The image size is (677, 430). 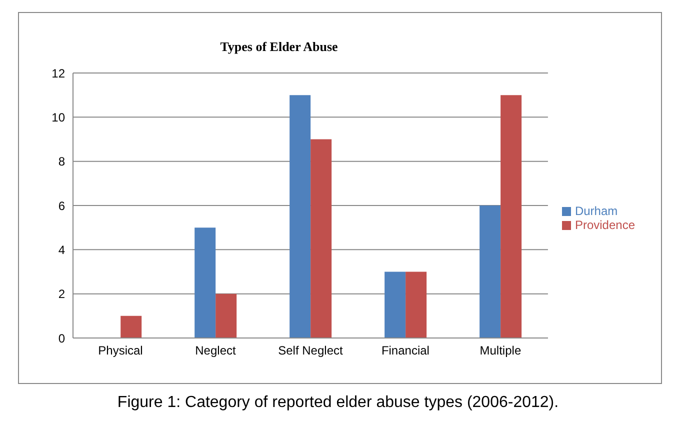 What do you see at coordinates (62, 161) in the screenshot?
I see `y-tick-label: 8` at bounding box center [62, 161].